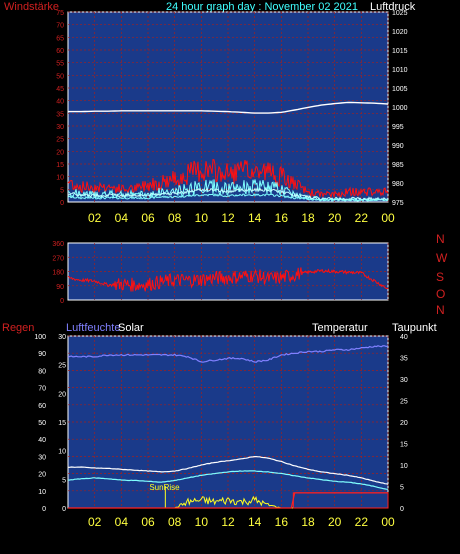 The width and height of the screenshot is (460, 554). Describe the element at coordinates (335, 522) in the screenshot. I see `climate-hour-tick-label: 20` at that location.